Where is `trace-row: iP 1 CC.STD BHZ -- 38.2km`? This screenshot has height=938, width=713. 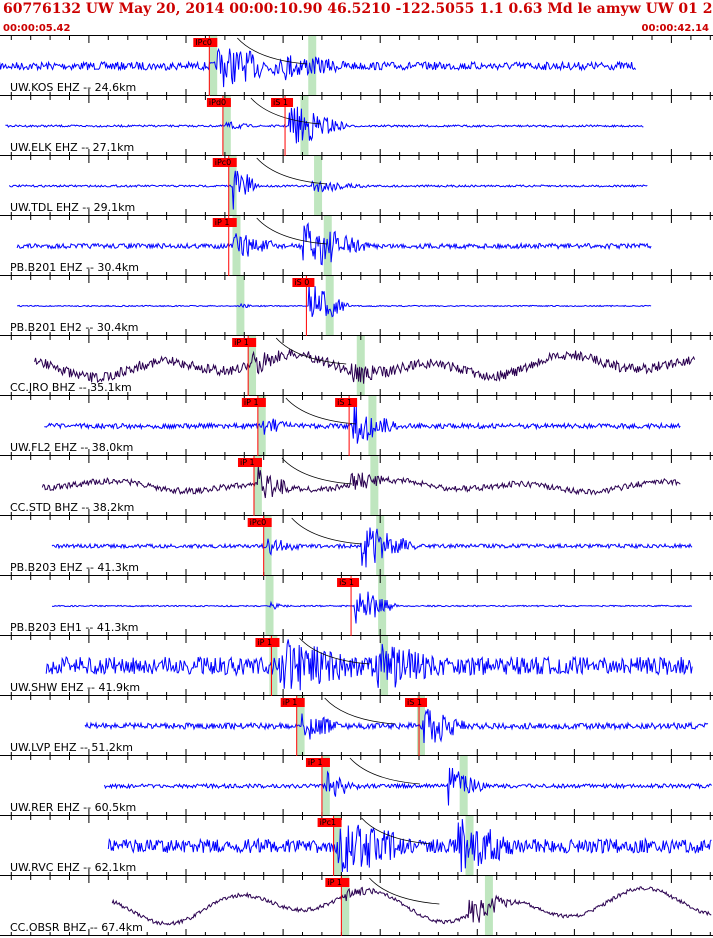 trace-row: iP 1 CC.STD BHZ -- 38.2km is located at coordinates (356, 486).